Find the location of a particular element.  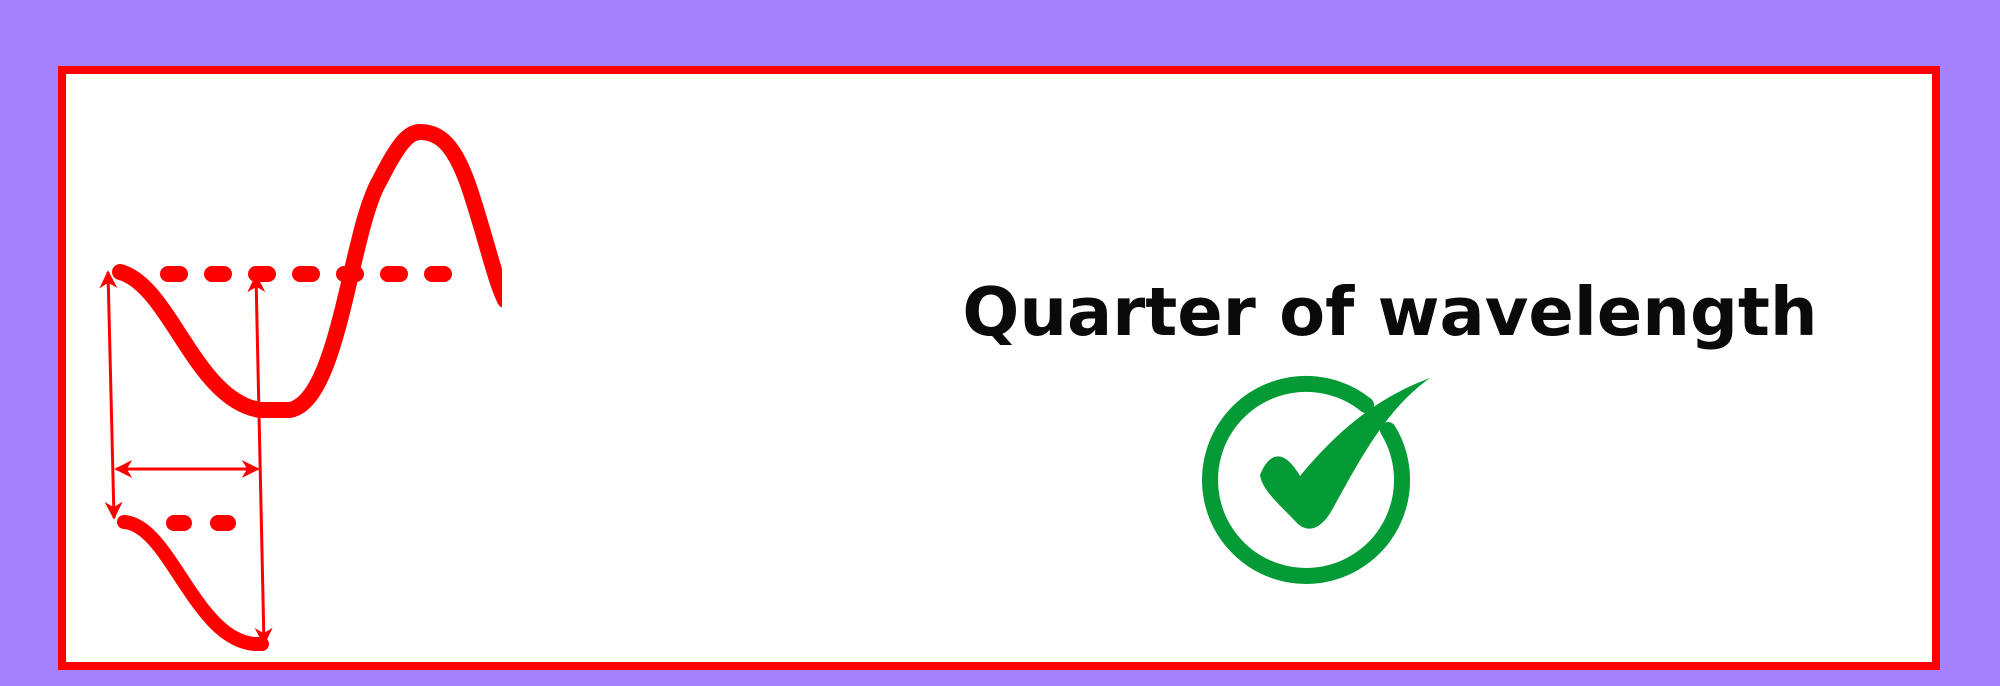

check-circle-icon is located at coordinates (1316, 479).